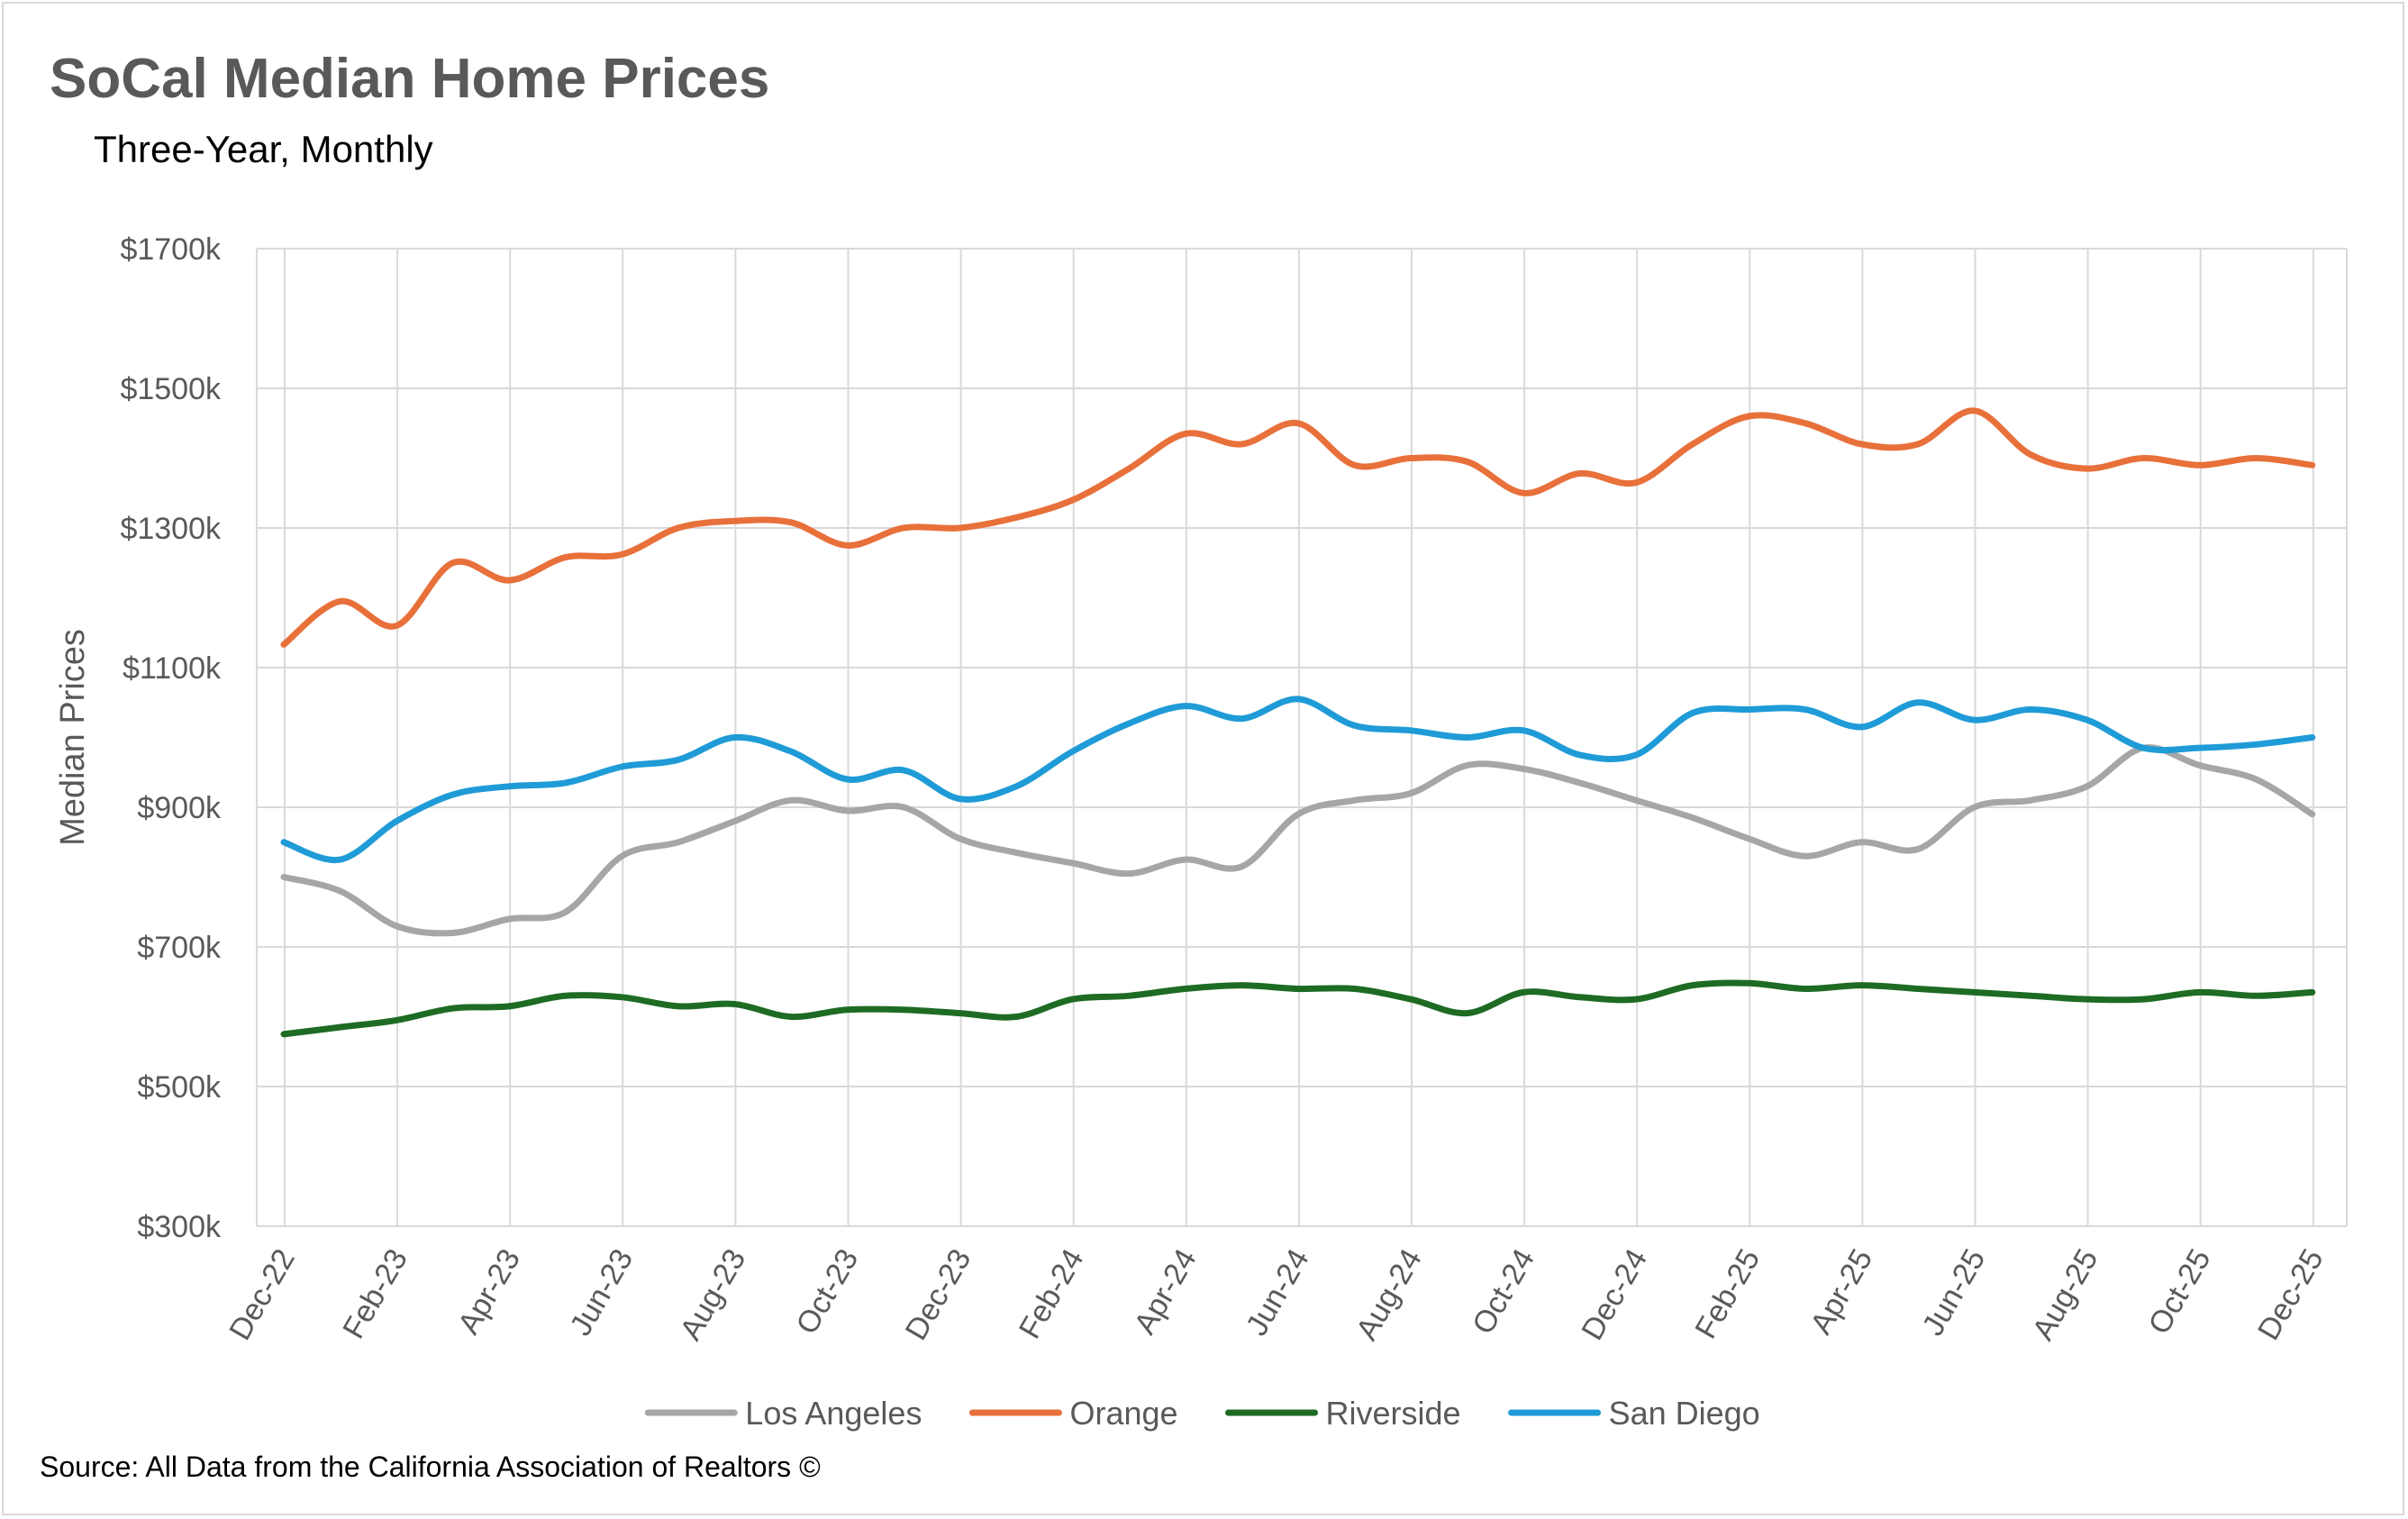 This screenshot has height=1519, width=2408. What do you see at coordinates (171, 529) in the screenshot?
I see `y-tick-label: $1300k` at bounding box center [171, 529].